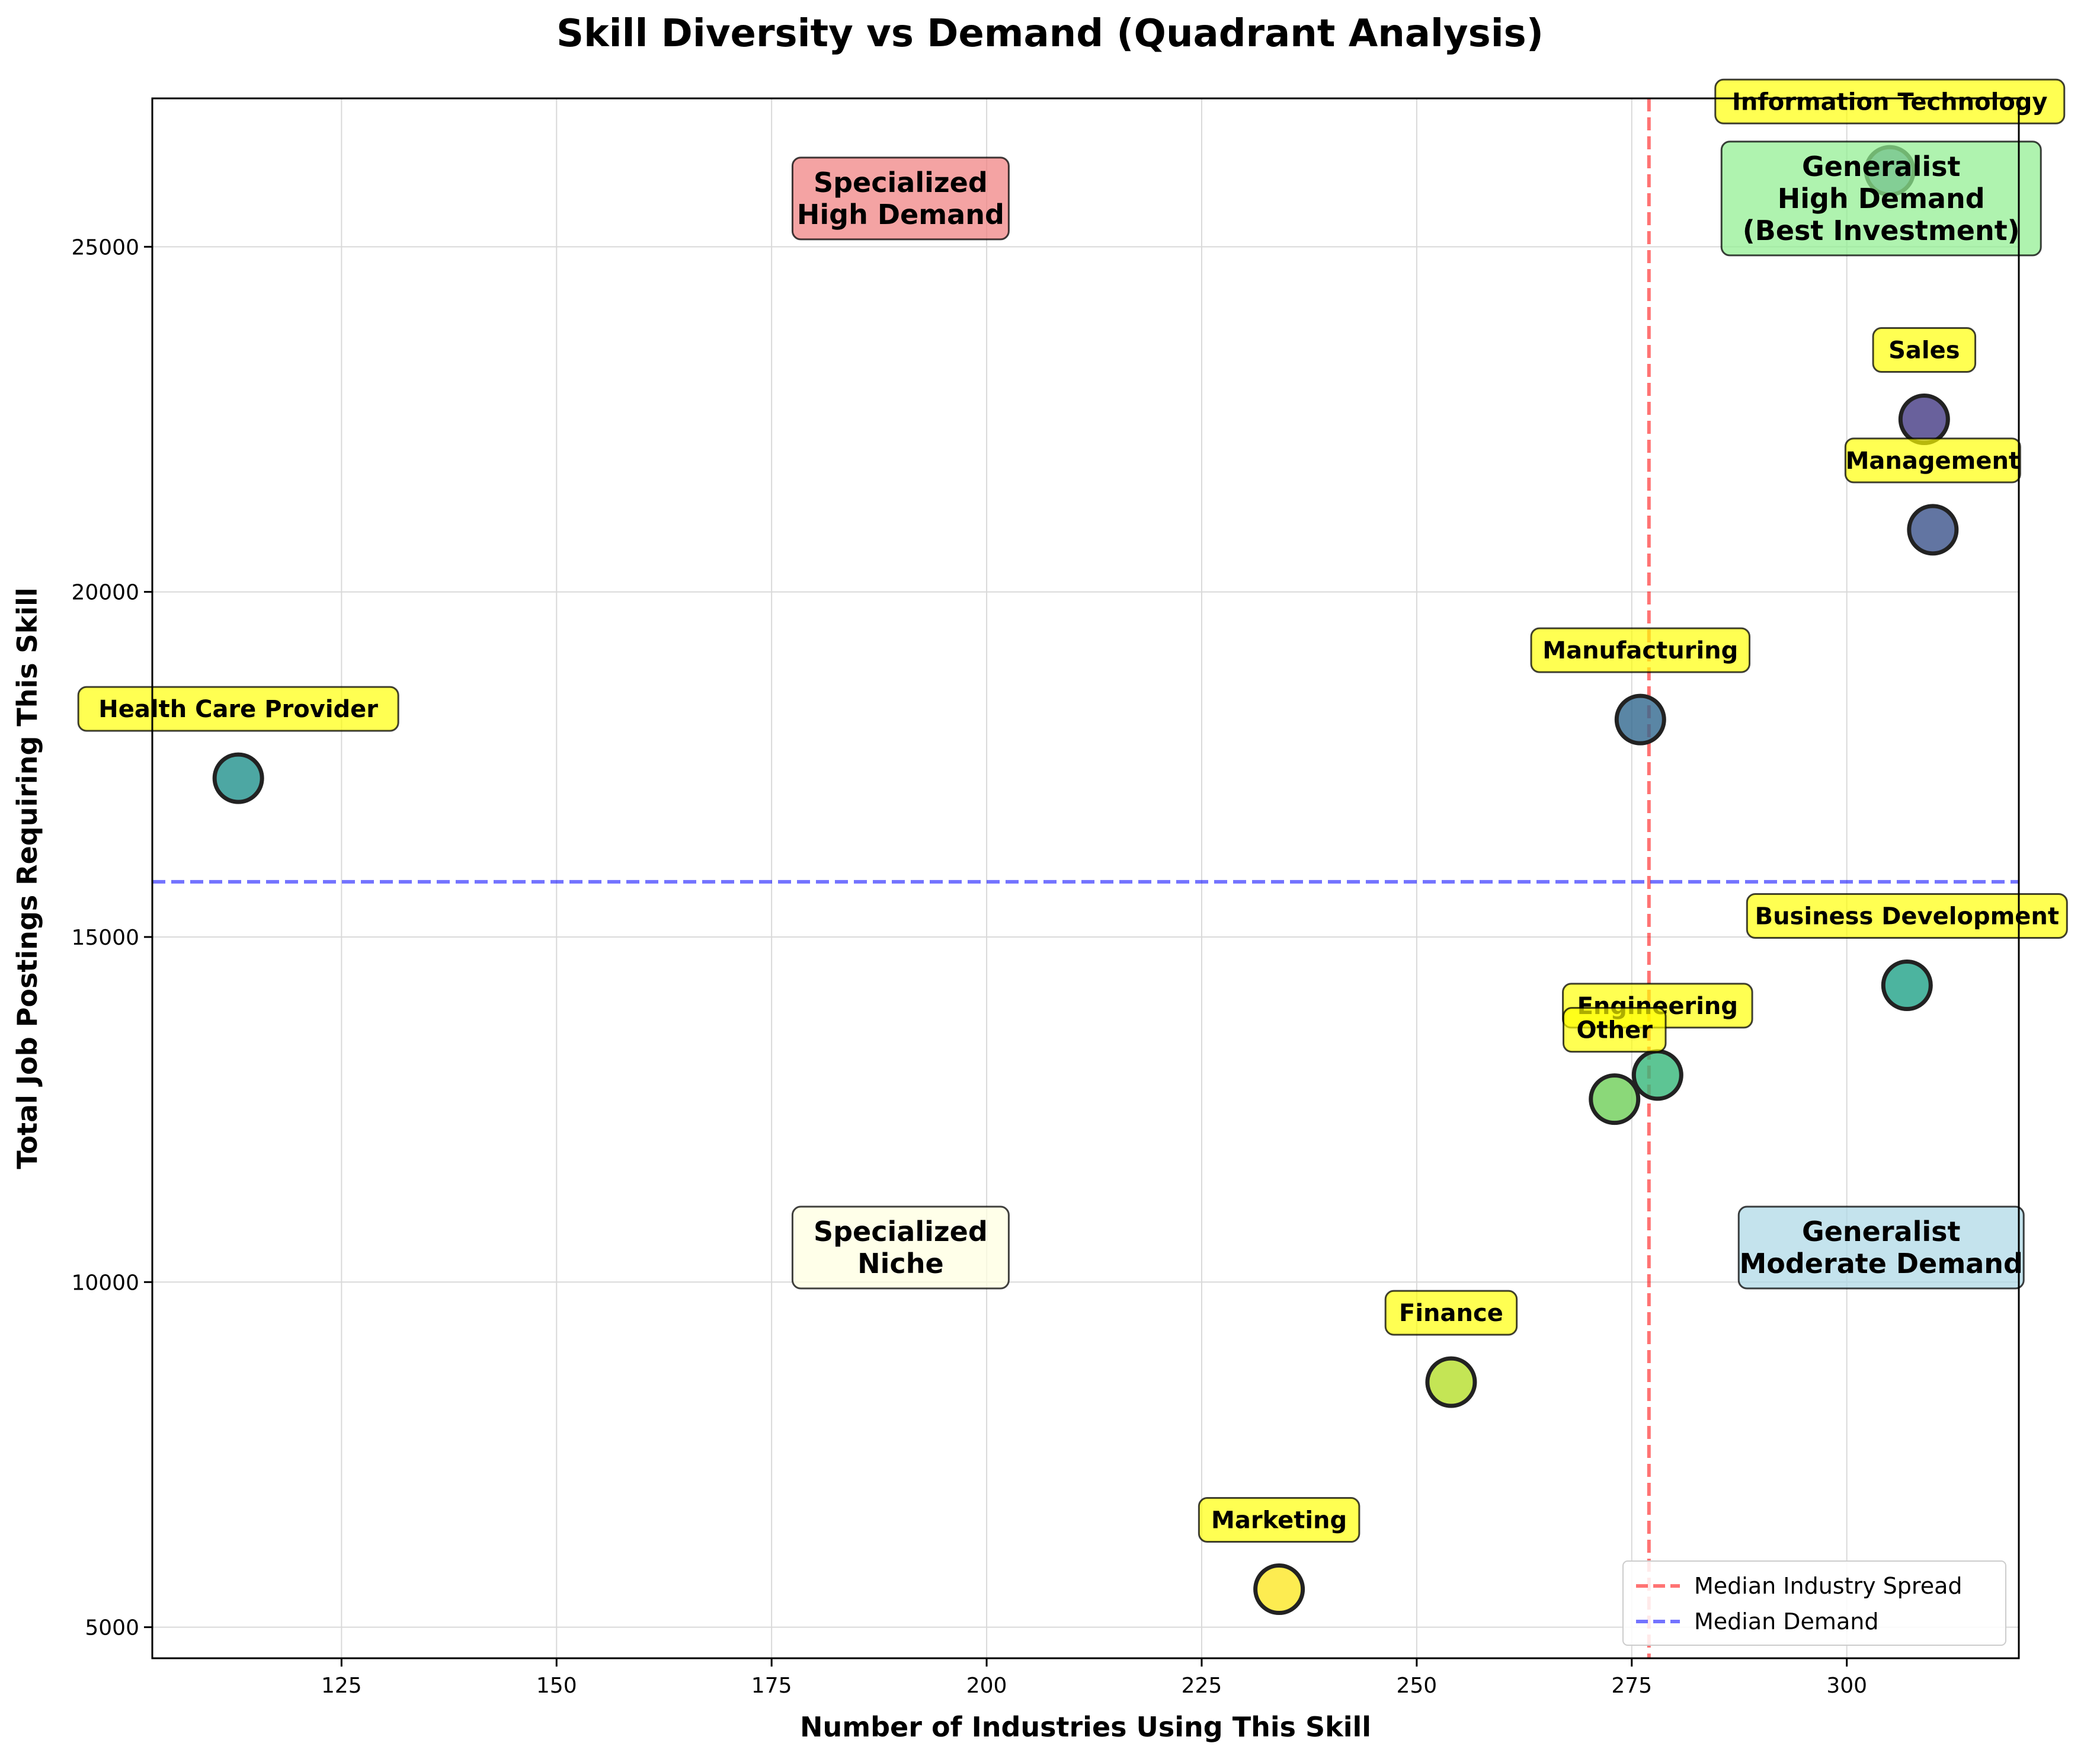 This screenshot has width=2100, height=1759. I want to click on data-label: Sales, so click(1924, 350).